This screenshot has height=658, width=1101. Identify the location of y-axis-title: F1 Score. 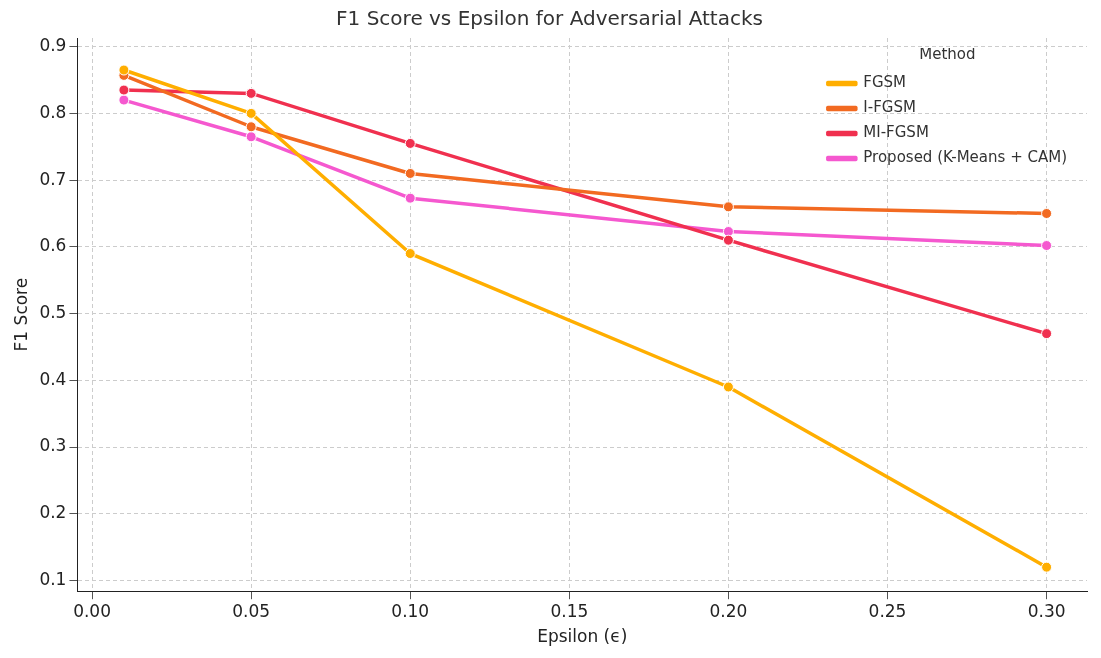
(20, 314).